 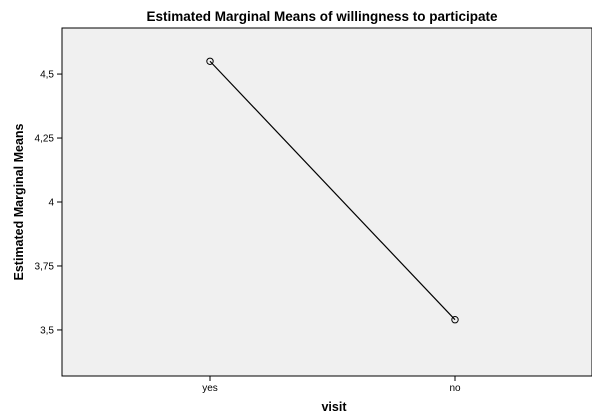 I want to click on y-tick-label: 4,5, so click(x=47, y=75).